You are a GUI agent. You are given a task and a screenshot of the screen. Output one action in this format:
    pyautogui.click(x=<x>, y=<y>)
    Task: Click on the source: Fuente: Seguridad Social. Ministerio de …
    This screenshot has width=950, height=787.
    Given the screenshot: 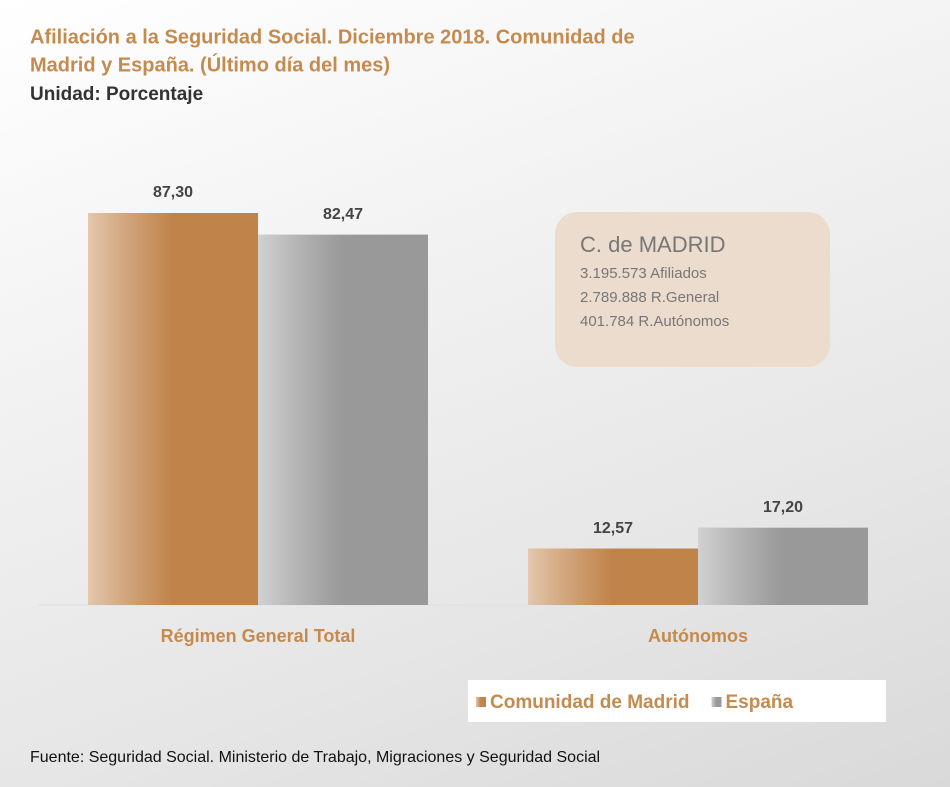 What is the action you would take?
    pyautogui.click(x=315, y=757)
    